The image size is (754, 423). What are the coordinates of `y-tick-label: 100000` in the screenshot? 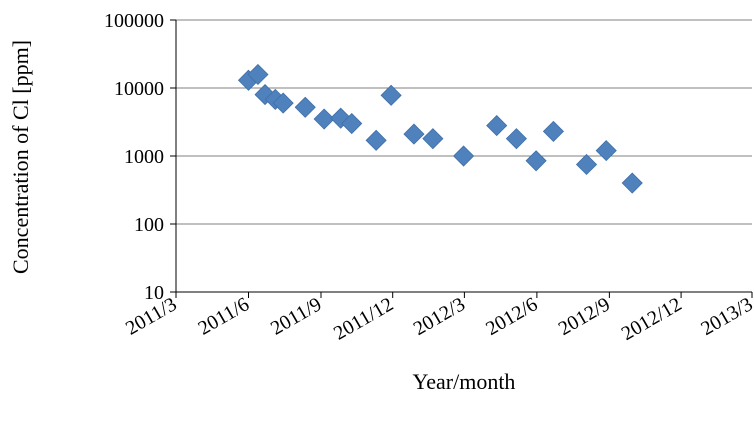 It's located at (134, 21).